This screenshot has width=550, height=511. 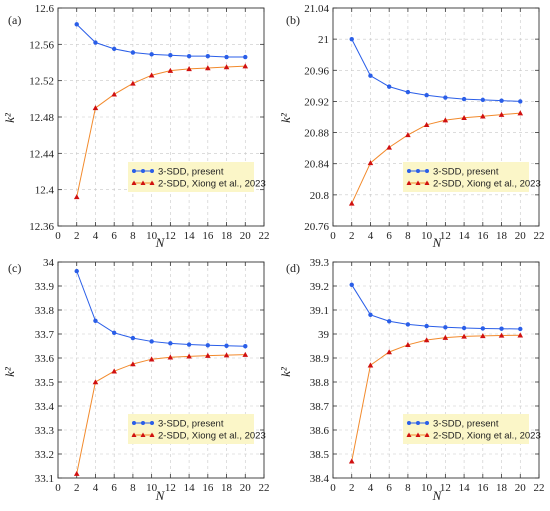 I want to click on y-tick-label: 21.04, so click(x=316, y=9).